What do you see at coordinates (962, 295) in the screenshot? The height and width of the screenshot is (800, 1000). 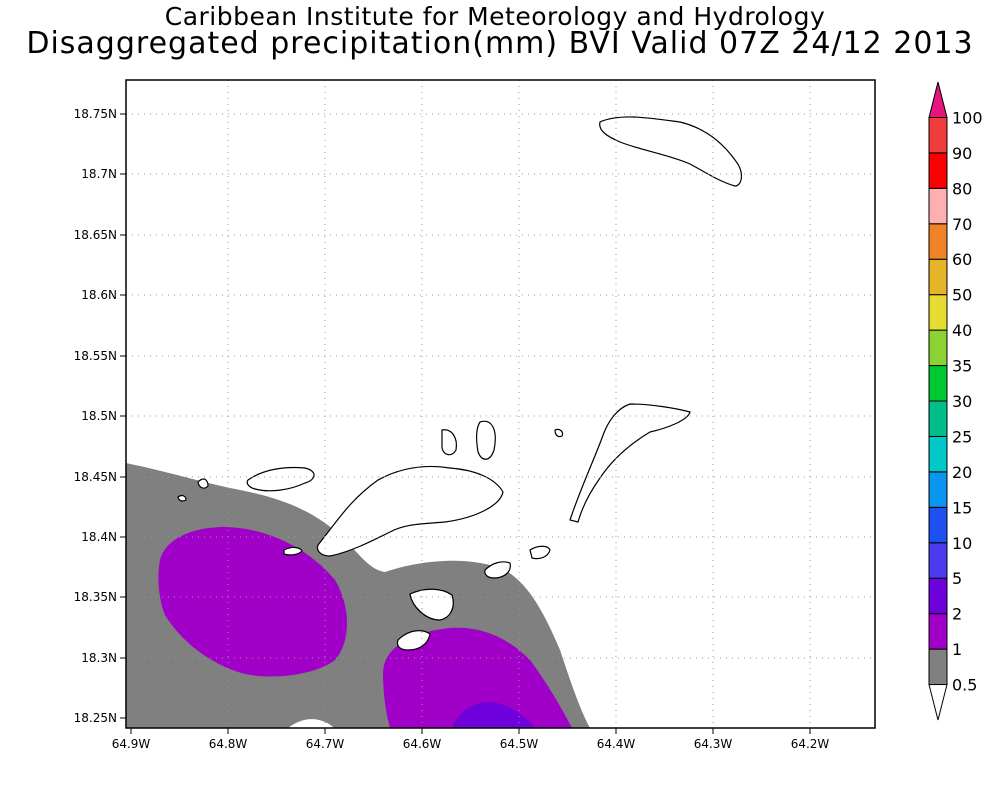 I see `colorbar-level-label: 50` at bounding box center [962, 295].